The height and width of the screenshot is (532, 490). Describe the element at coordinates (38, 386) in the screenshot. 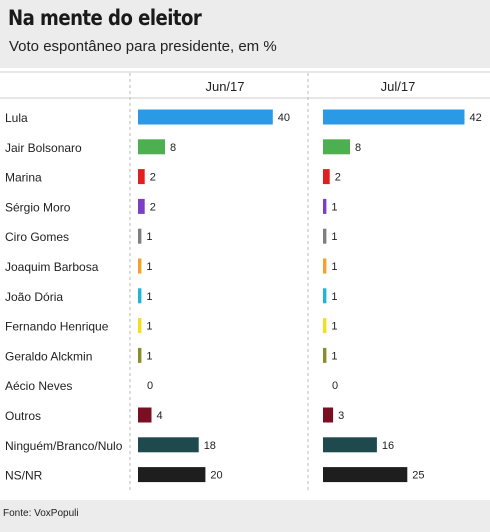

I see `category-label: Aécio Neves` at that location.